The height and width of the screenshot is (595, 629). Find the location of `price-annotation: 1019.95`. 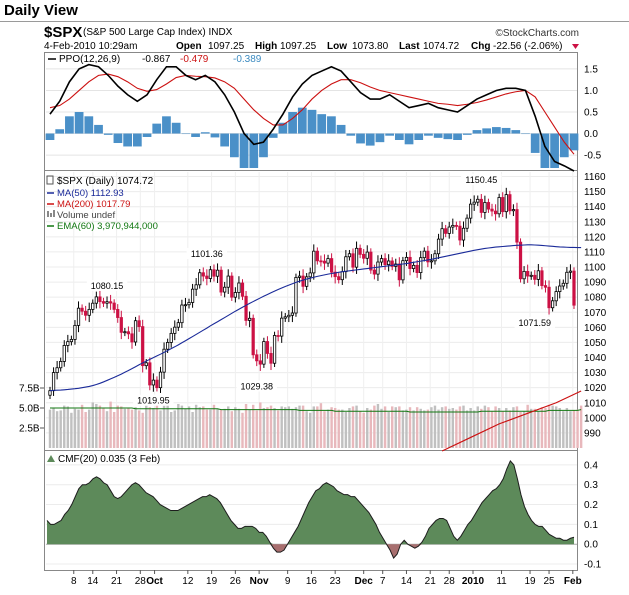

price-annotation: 1019.95 is located at coordinates (153, 401).